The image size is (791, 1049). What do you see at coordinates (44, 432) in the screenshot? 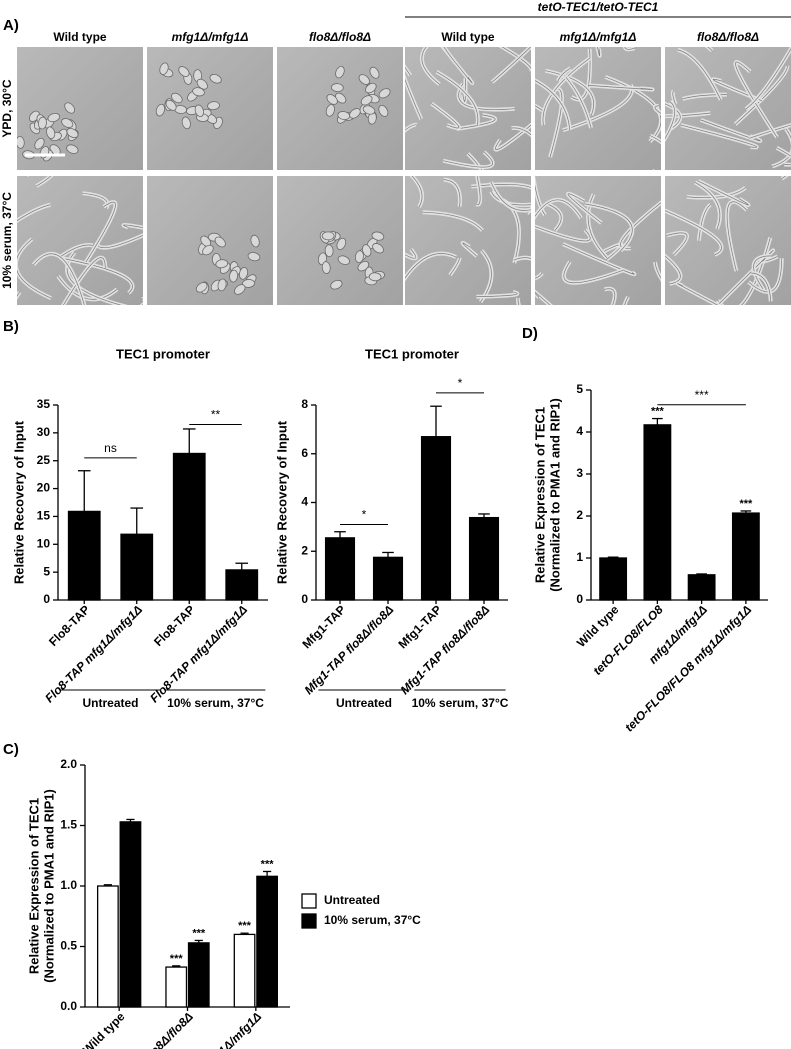
I see `y-tick-label: 30` at bounding box center [44, 432].